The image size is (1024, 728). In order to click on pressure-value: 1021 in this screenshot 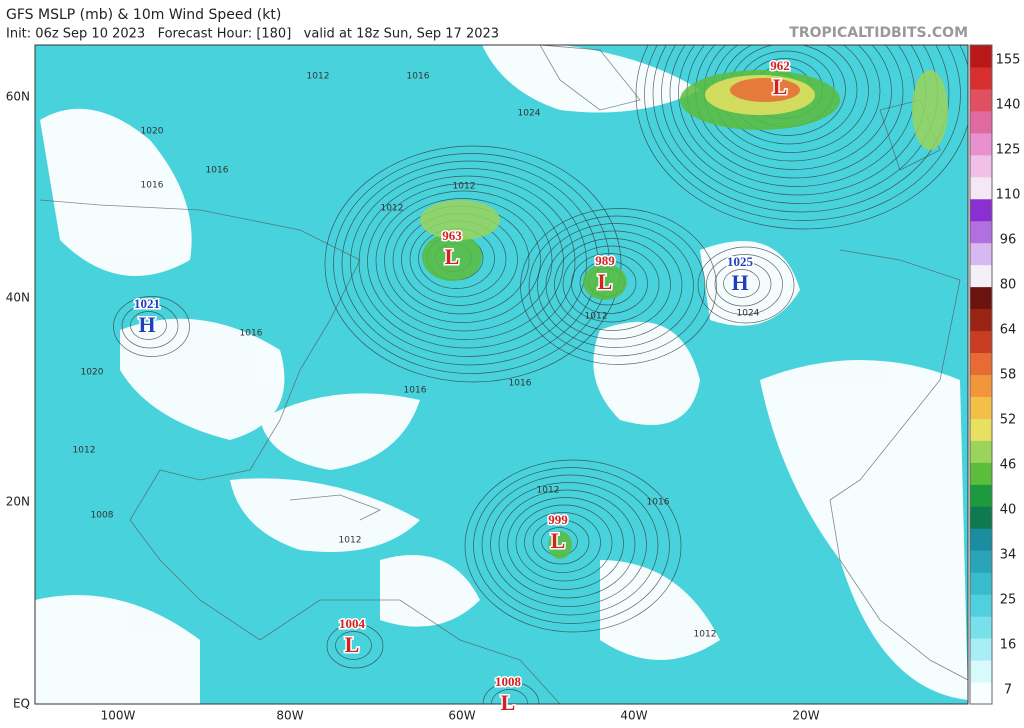, I will do `click(147, 303)`.